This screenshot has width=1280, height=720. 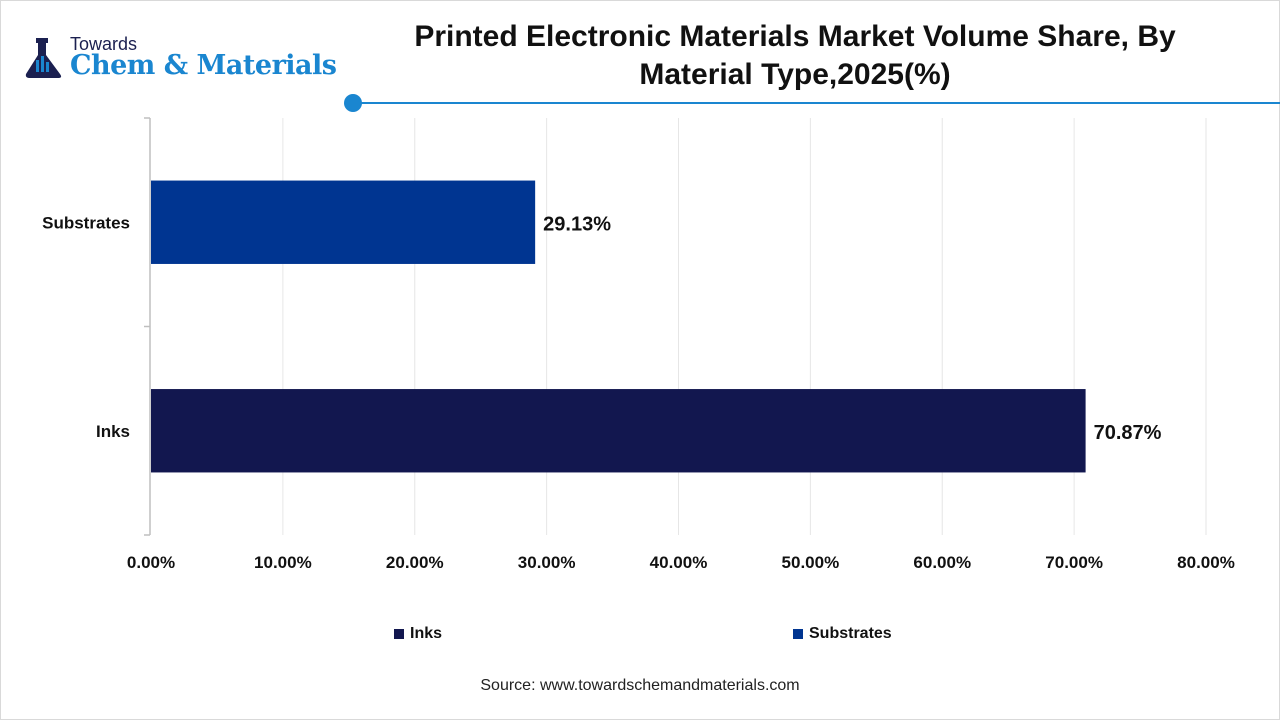 I want to click on x-tick-label: 0.00%, so click(x=151, y=562).